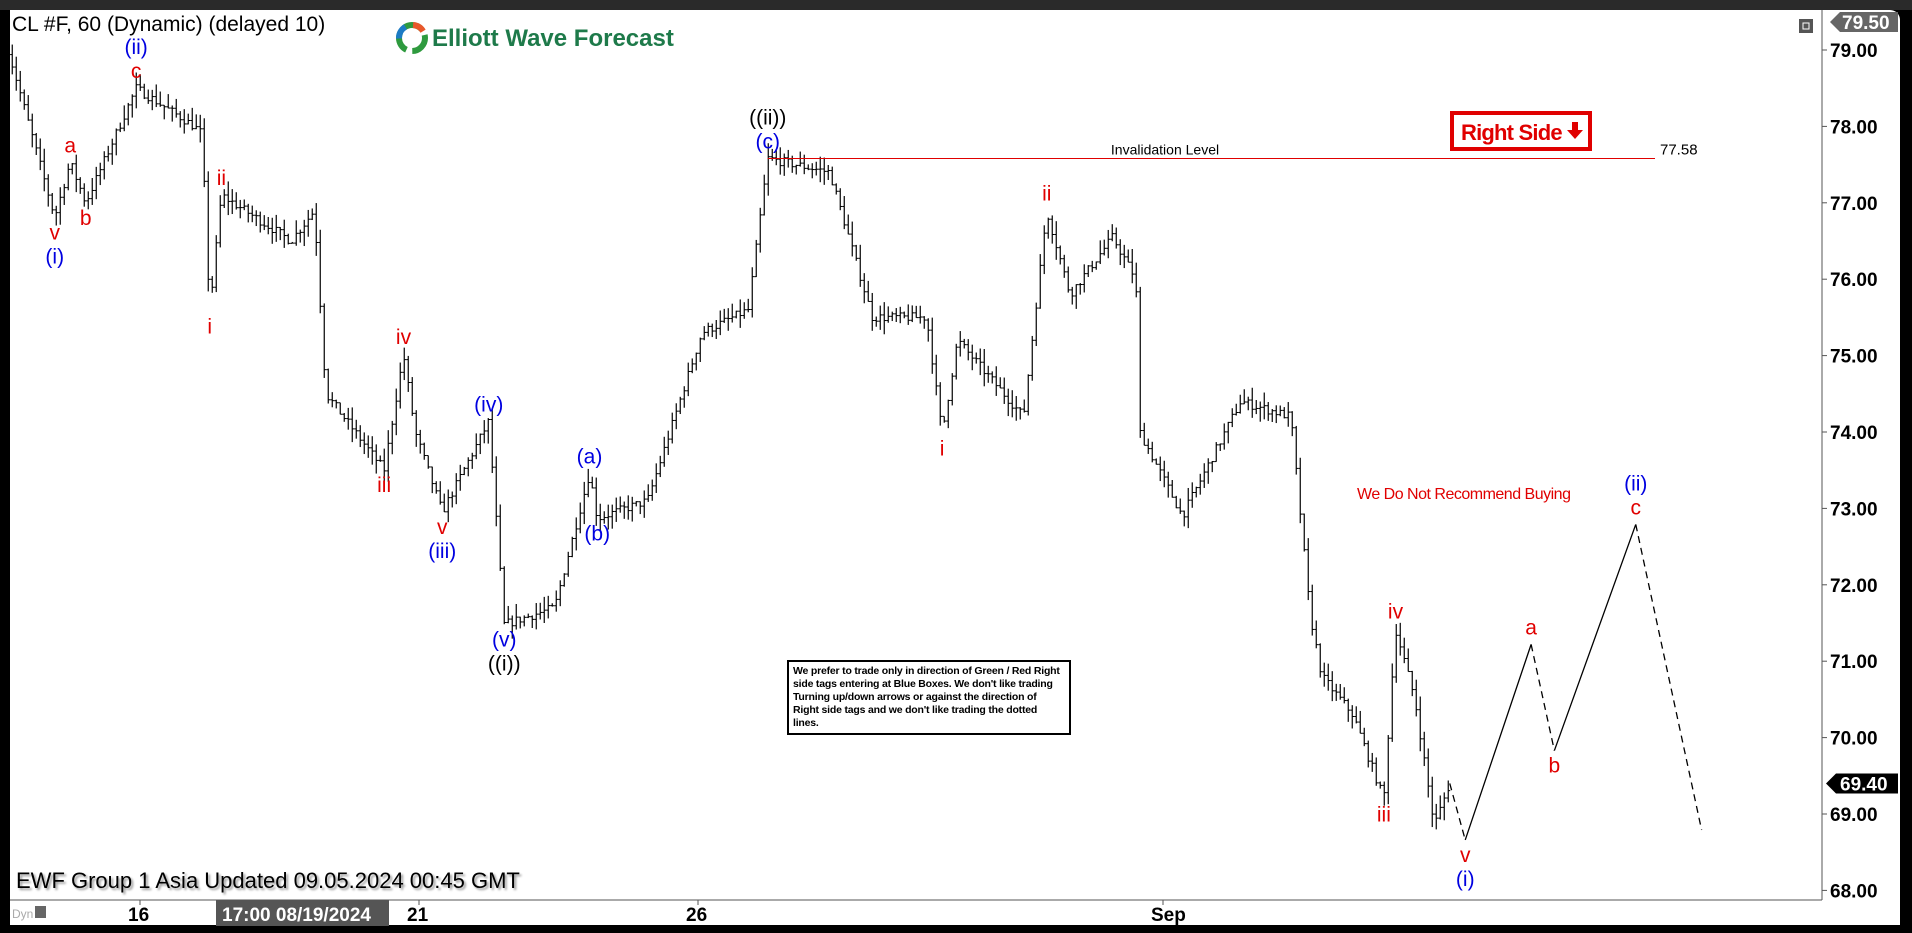 Image resolution: width=1912 pixels, height=933 pixels. What do you see at coordinates (1679, 149) in the screenshot?
I see `invalidation-value: 77.58` at bounding box center [1679, 149].